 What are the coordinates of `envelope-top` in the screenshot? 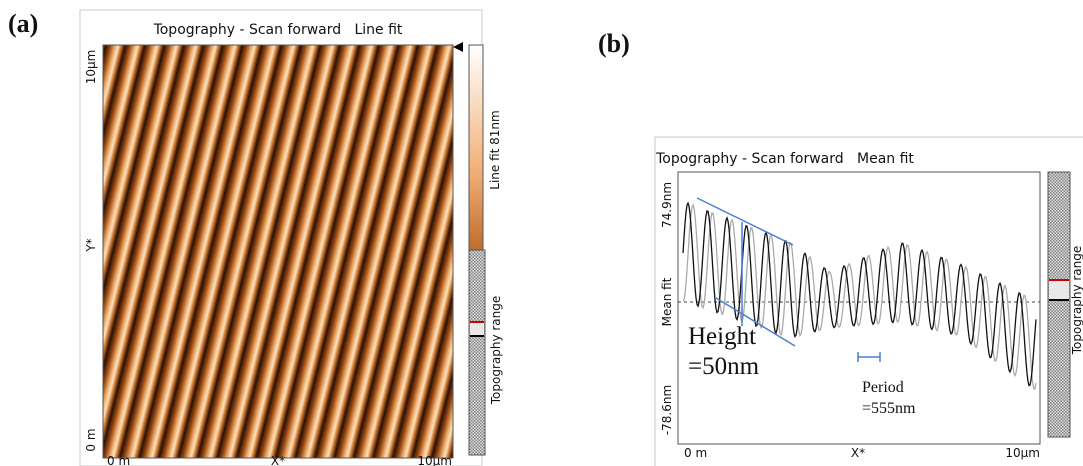 It's located at (745, 221).